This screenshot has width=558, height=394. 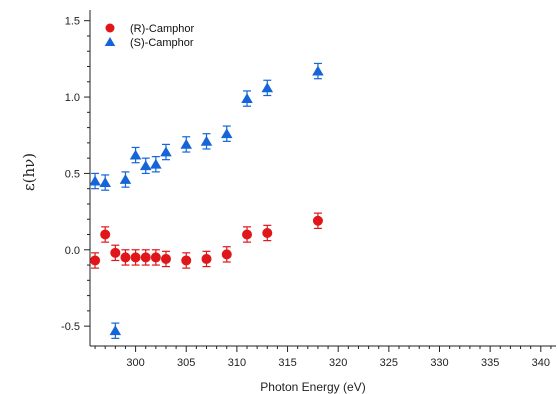 What do you see at coordinates (135, 363) in the screenshot?
I see `x-tick-label: 300` at bounding box center [135, 363].